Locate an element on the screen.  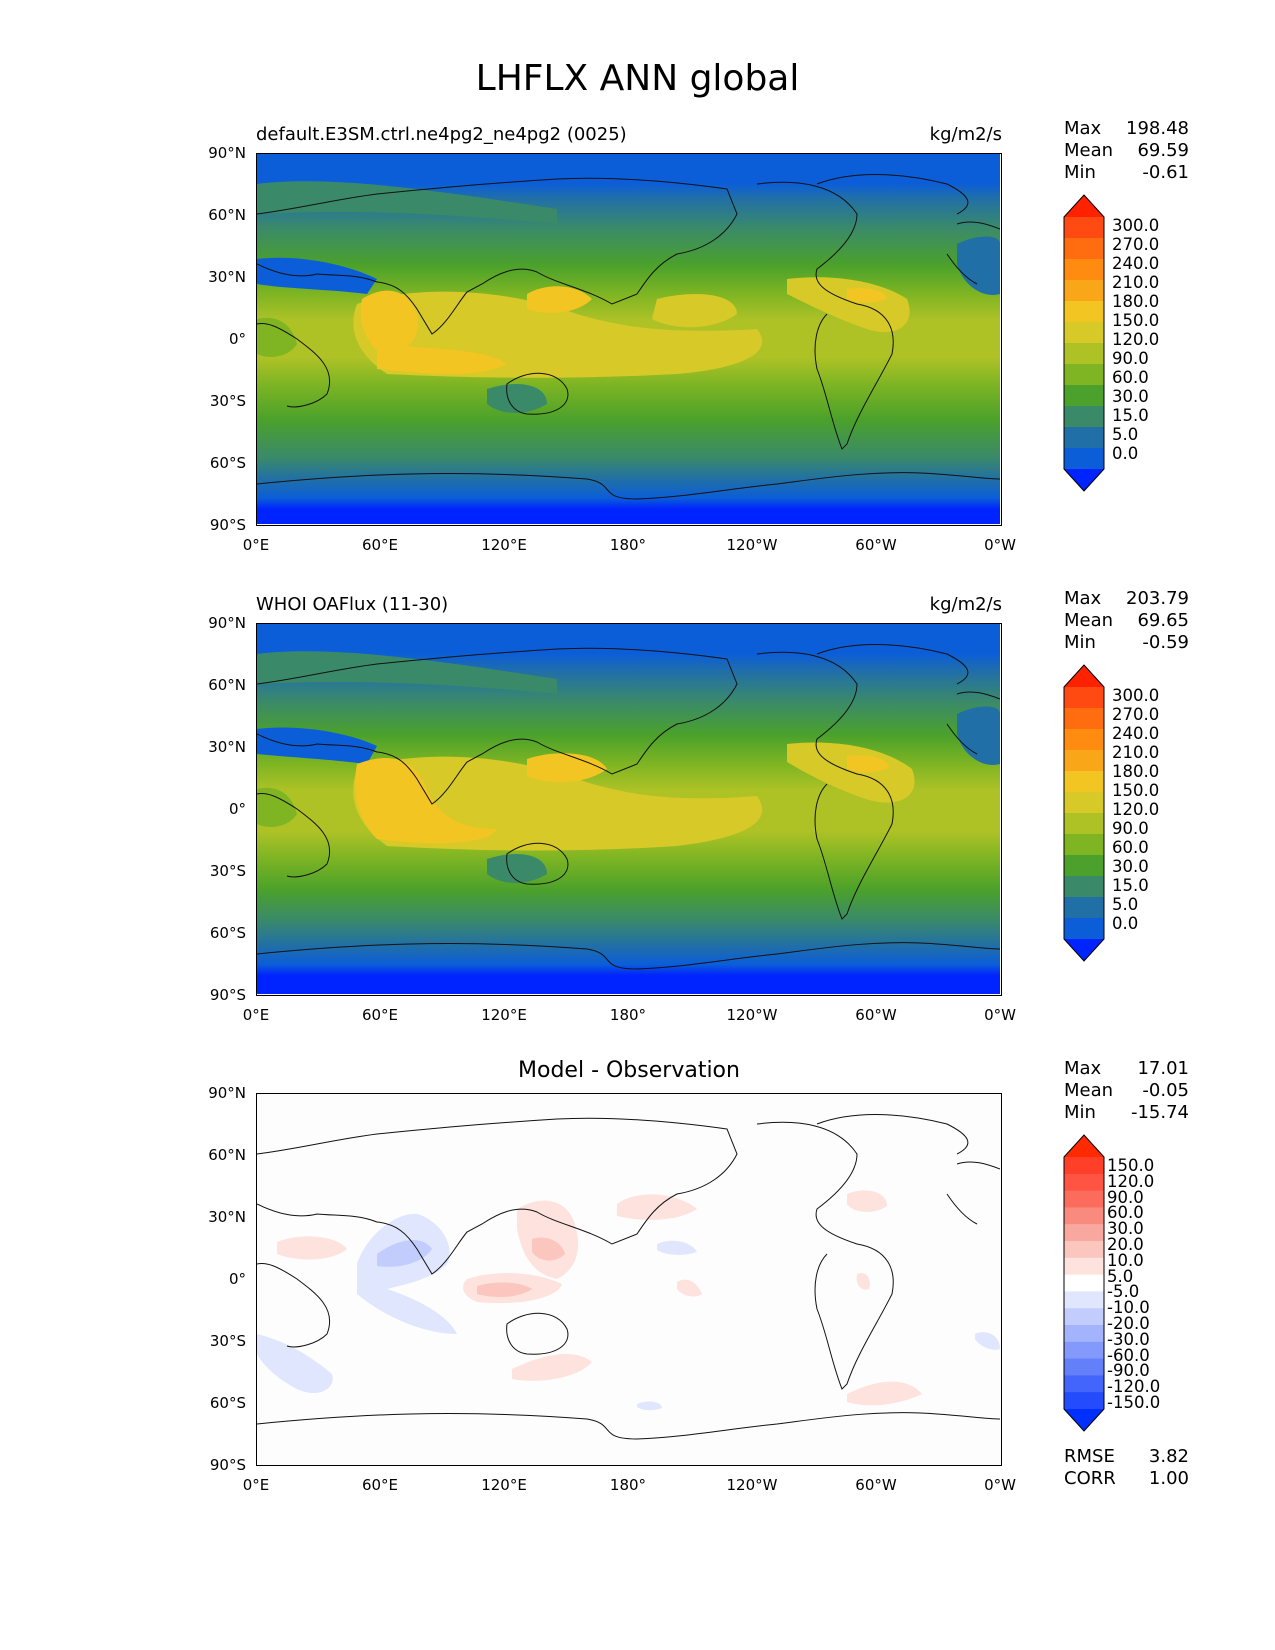
cb-label: -30.0 is located at coordinates (1128, 1339).